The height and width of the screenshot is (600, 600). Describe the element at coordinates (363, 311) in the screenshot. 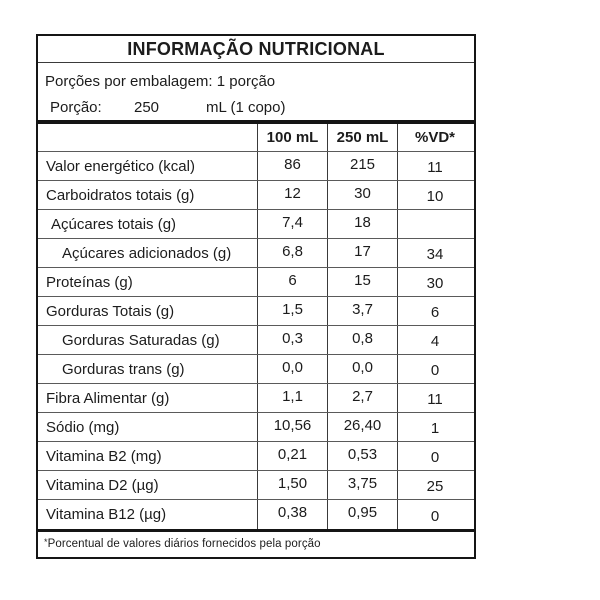

I see `value-250ml: 3,7` at that location.